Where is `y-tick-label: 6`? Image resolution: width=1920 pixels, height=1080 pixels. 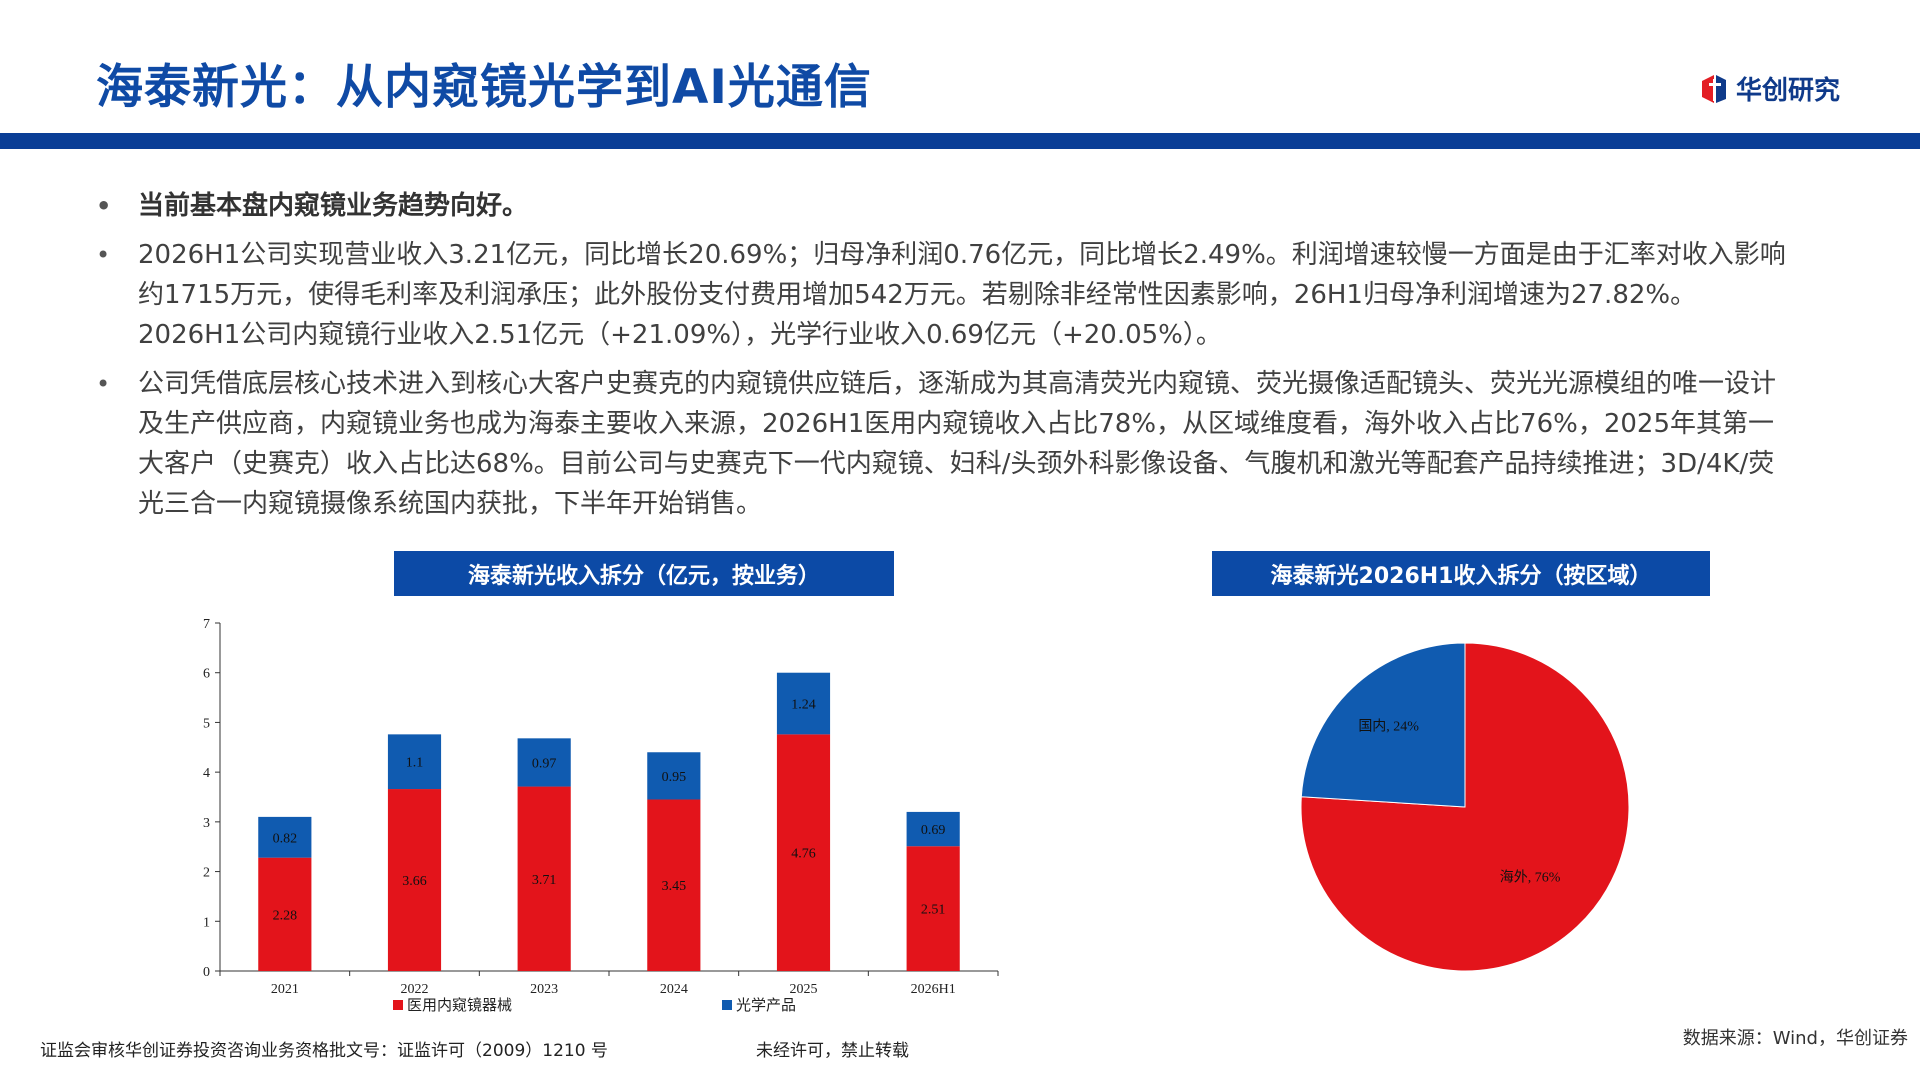 y-tick-label: 6 is located at coordinates (206, 674).